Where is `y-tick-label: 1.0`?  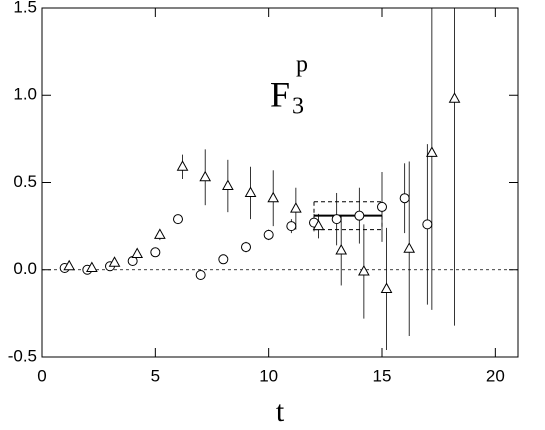 y-tick-label: 1.0 is located at coordinates (25, 94).